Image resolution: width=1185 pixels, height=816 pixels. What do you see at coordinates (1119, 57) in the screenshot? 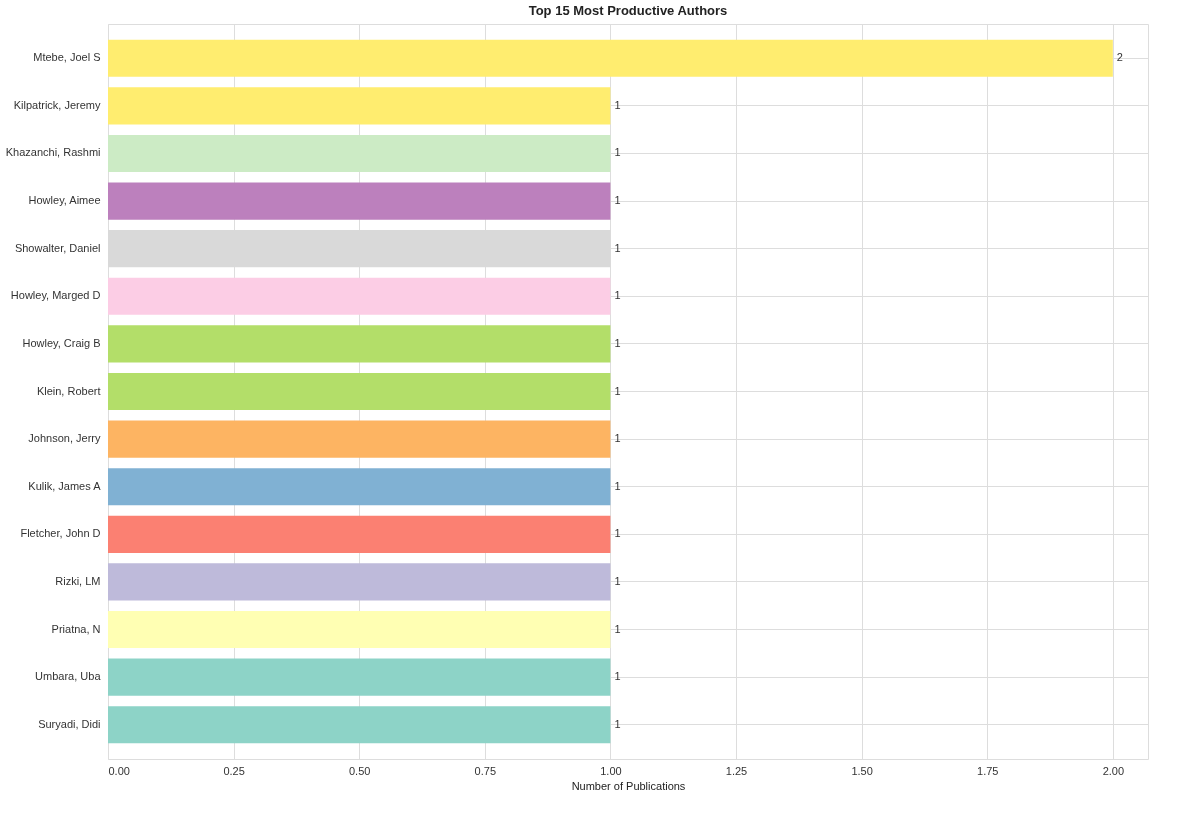
I see `data-label: 2` at bounding box center [1119, 57].